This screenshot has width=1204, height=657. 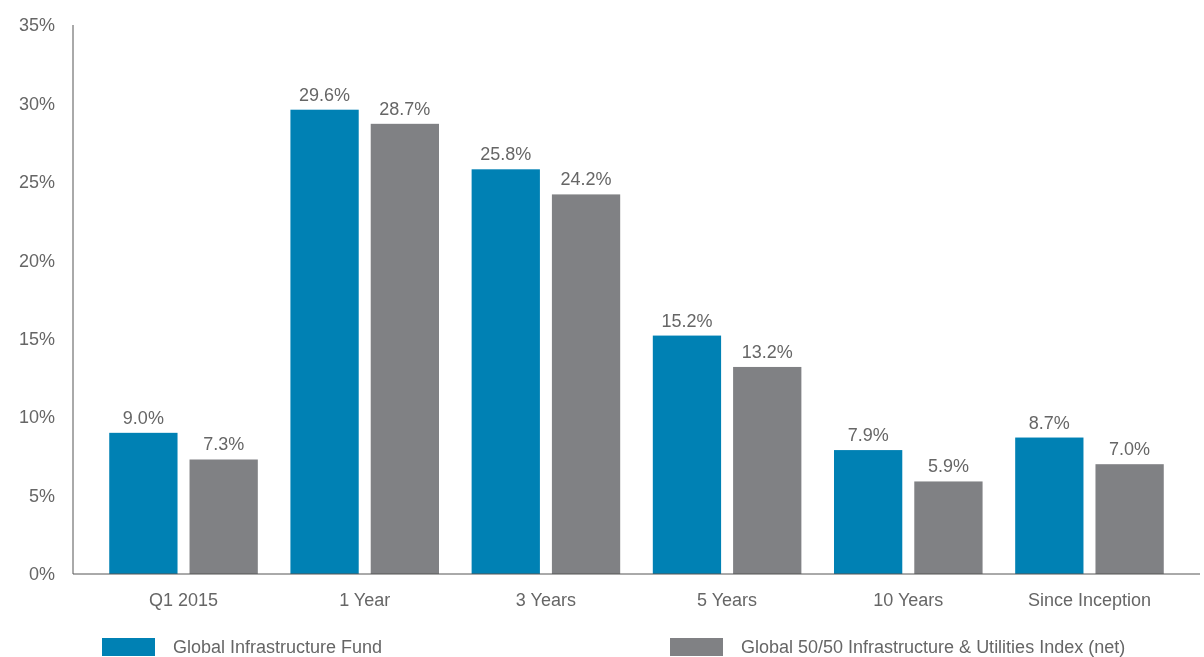 What do you see at coordinates (545, 600) in the screenshot?
I see `x-tick-label: 3 Years` at bounding box center [545, 600].